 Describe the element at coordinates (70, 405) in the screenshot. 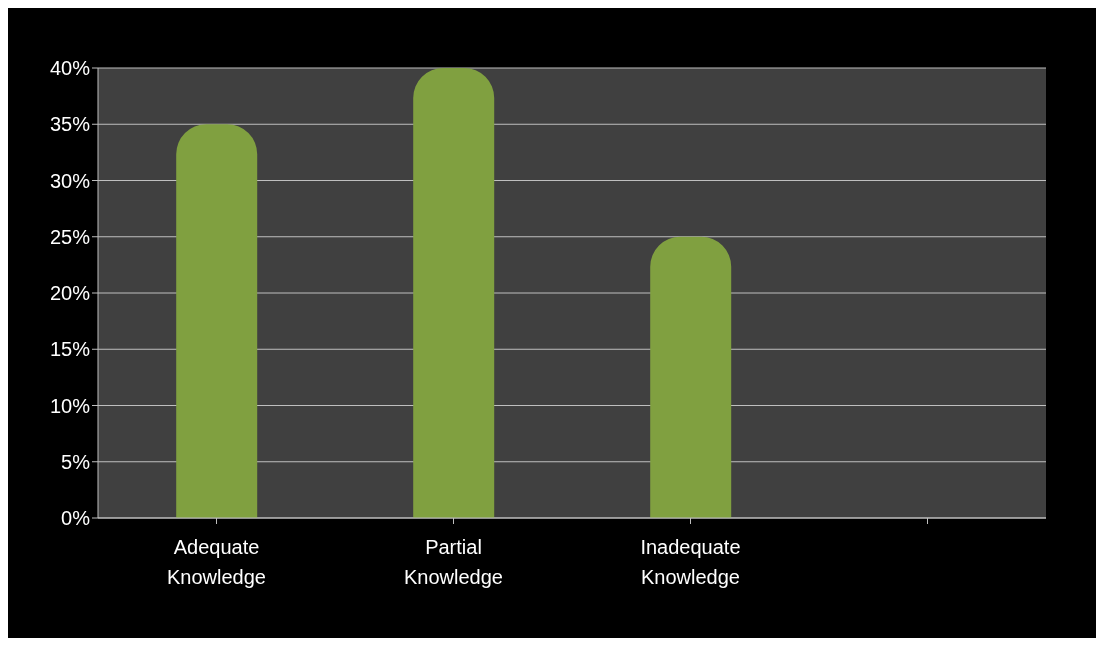

I see `y-tick-label: 10%` at that location.